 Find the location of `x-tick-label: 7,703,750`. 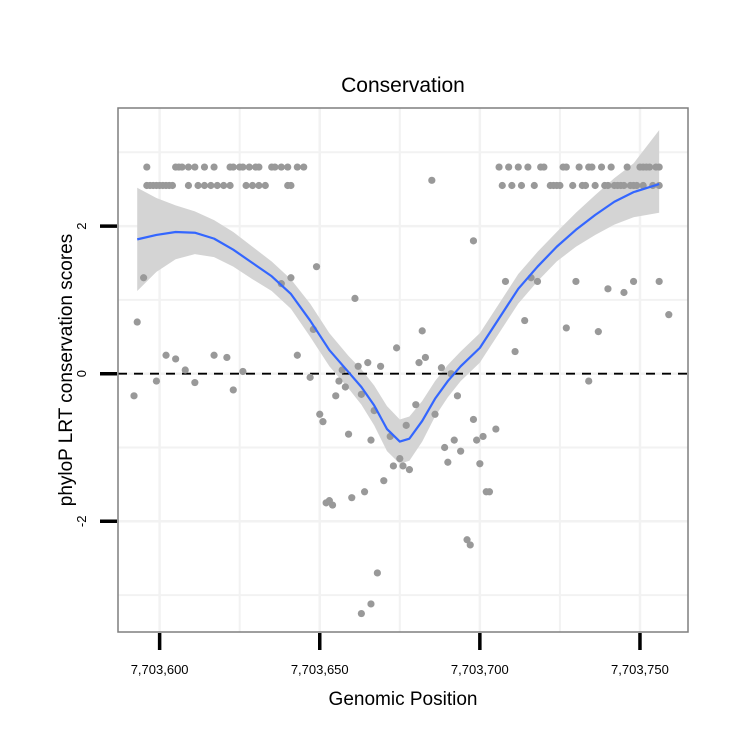

x-tick-label: 7,703,750 is located at coordinates (640, 669).